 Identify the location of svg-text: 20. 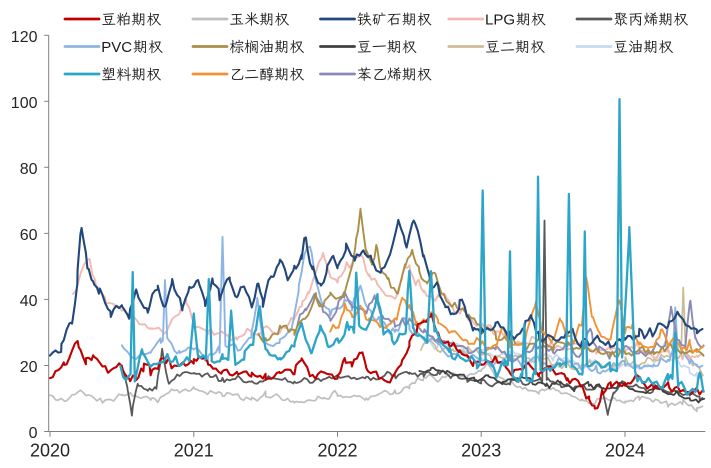
(29, 367).